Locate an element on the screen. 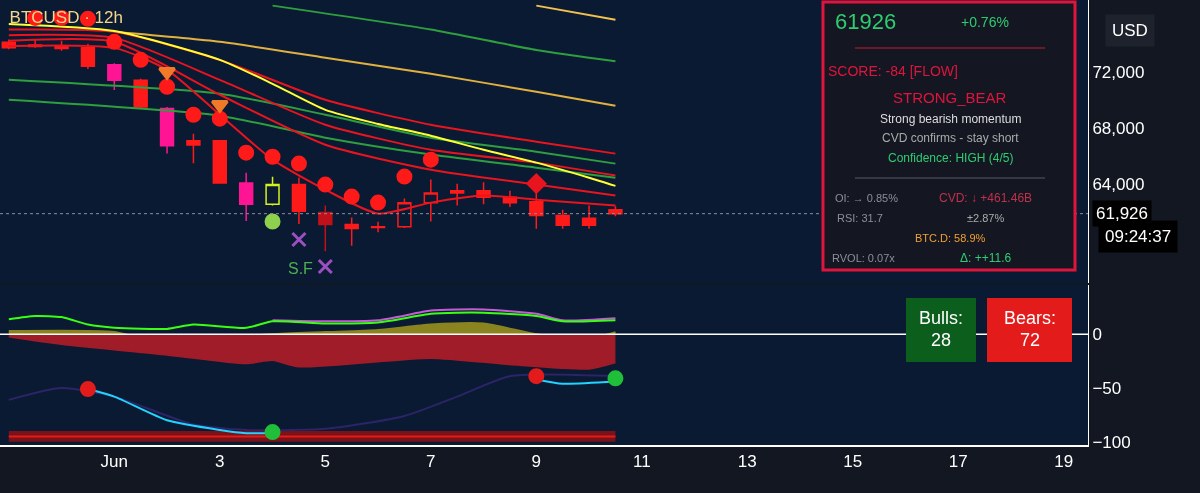 Image resolution: width=1200 pixels, height=493 pixels. annotation: OI: → 0.85% is located at coordinates (867, 198).